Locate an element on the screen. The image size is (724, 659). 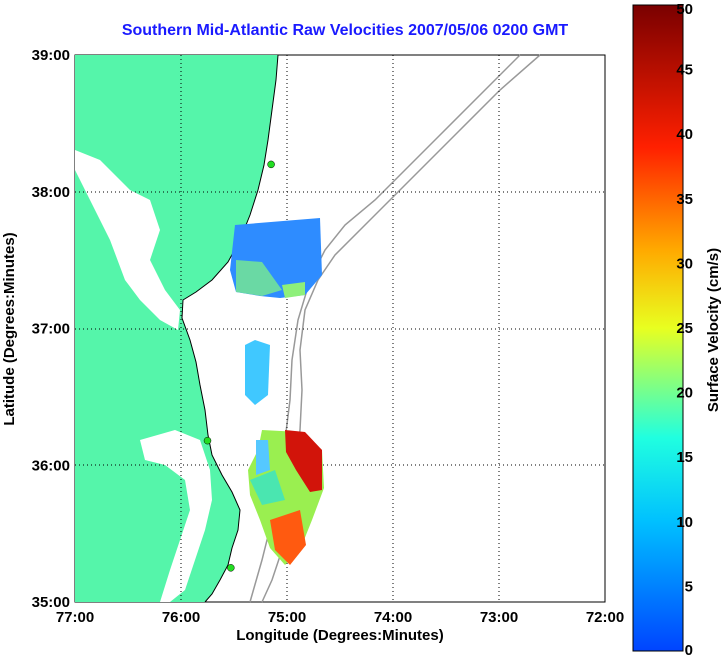
colorbar-tick-label: 40 is located at coordinates (684, 134).